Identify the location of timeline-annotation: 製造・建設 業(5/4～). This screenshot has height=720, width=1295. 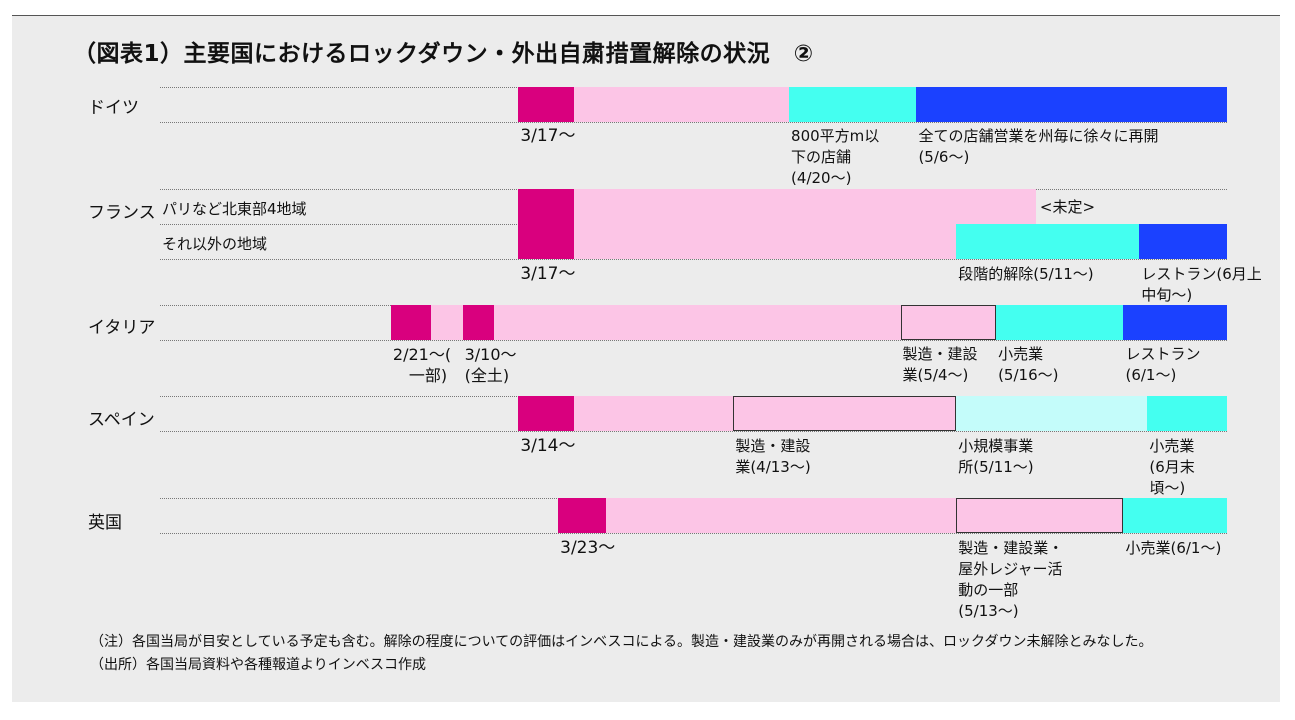
(940, 364).